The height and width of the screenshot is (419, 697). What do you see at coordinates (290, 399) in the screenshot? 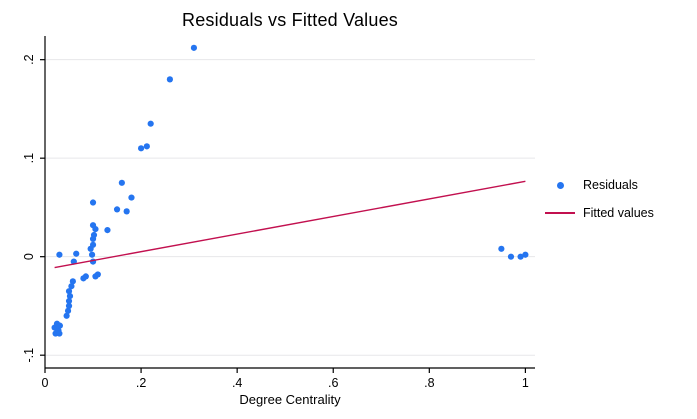
I see `x-axis-title: Degree Centrality` at bounding box center [290, 399].